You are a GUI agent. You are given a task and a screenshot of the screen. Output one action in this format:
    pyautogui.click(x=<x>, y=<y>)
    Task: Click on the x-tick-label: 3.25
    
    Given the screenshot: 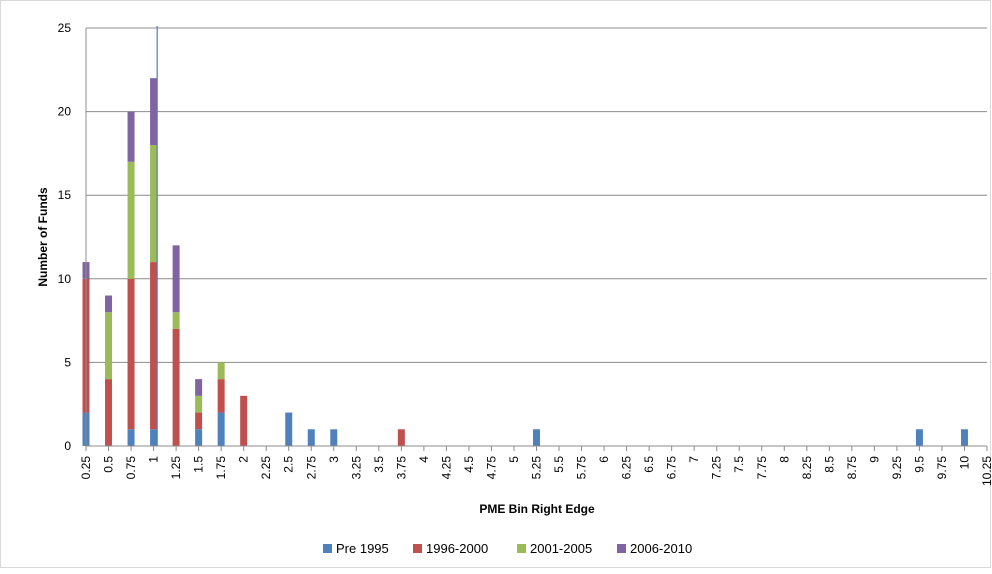 What is the action you would take?
    pyautogui.click(x=356, y=468)
    